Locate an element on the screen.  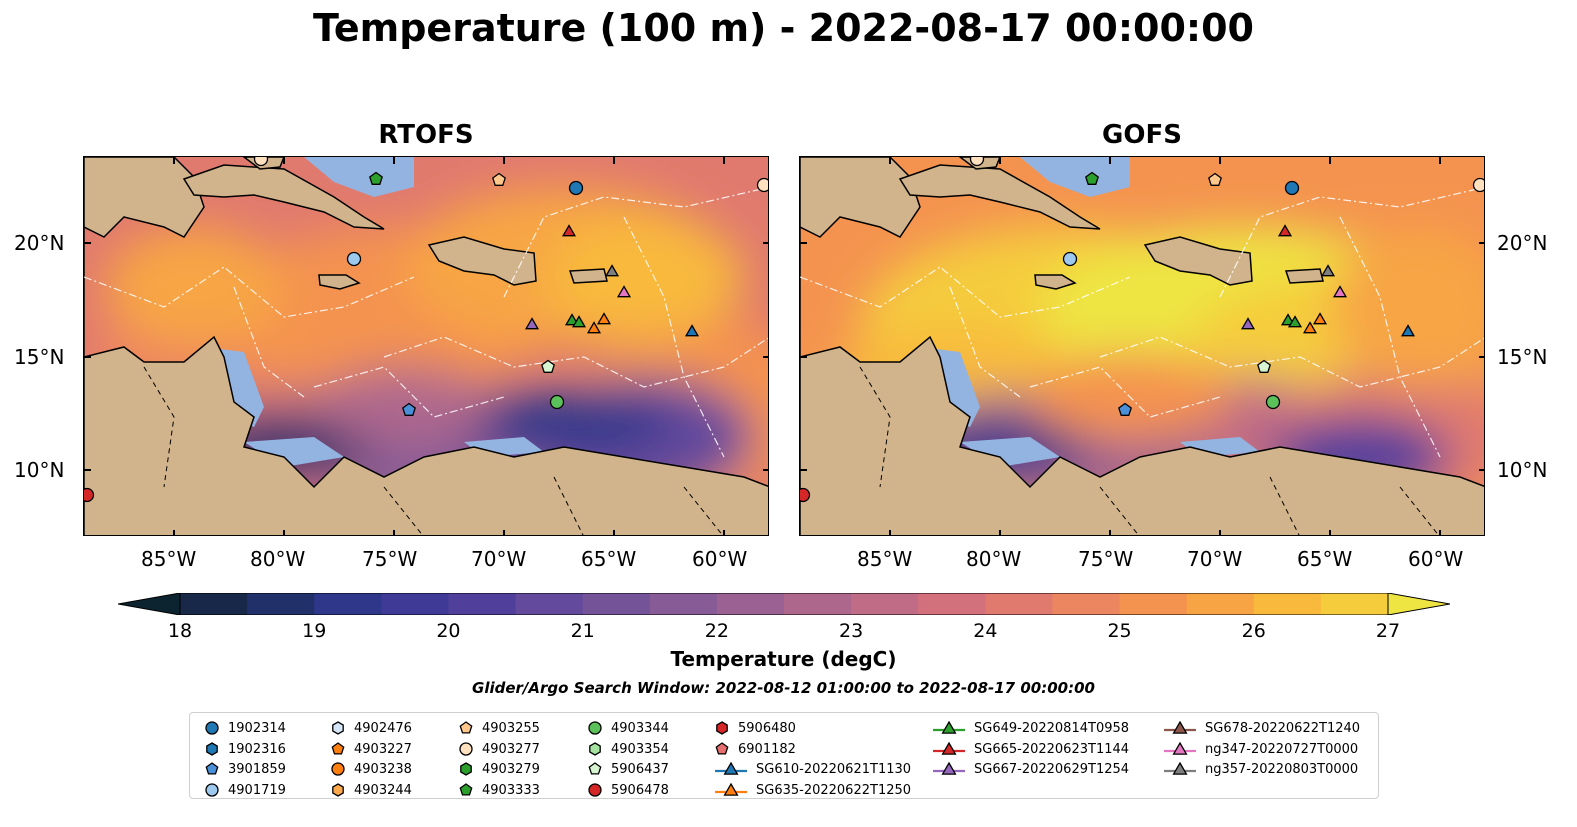
legend-item-4903279: 4903279 is located at coordinates (499, 769).